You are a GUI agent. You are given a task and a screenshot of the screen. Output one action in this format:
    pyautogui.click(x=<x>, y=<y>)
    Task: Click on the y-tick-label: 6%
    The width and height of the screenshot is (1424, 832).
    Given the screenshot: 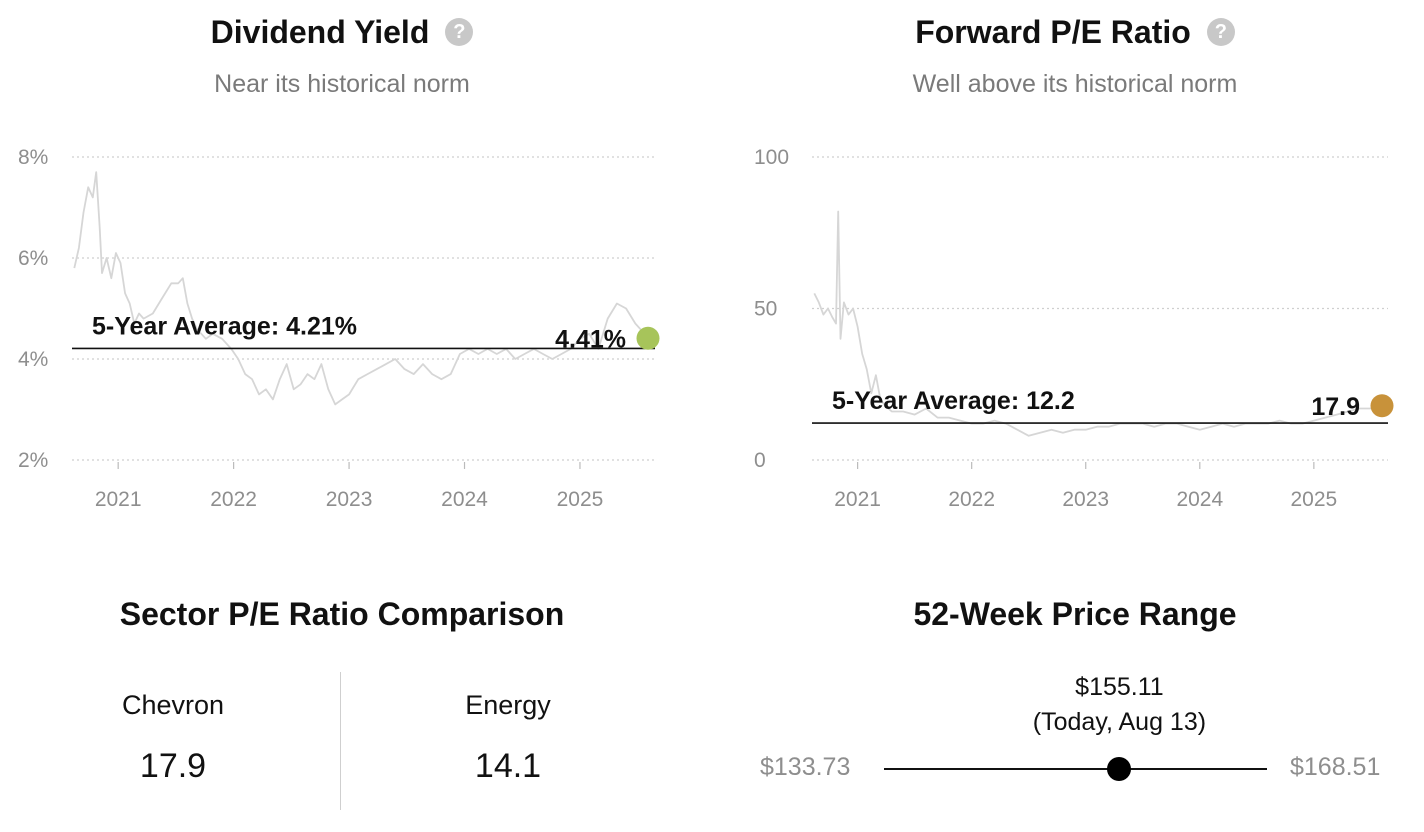 What is the action you would take?
    pyautogui.click(x=33, y=258)
    